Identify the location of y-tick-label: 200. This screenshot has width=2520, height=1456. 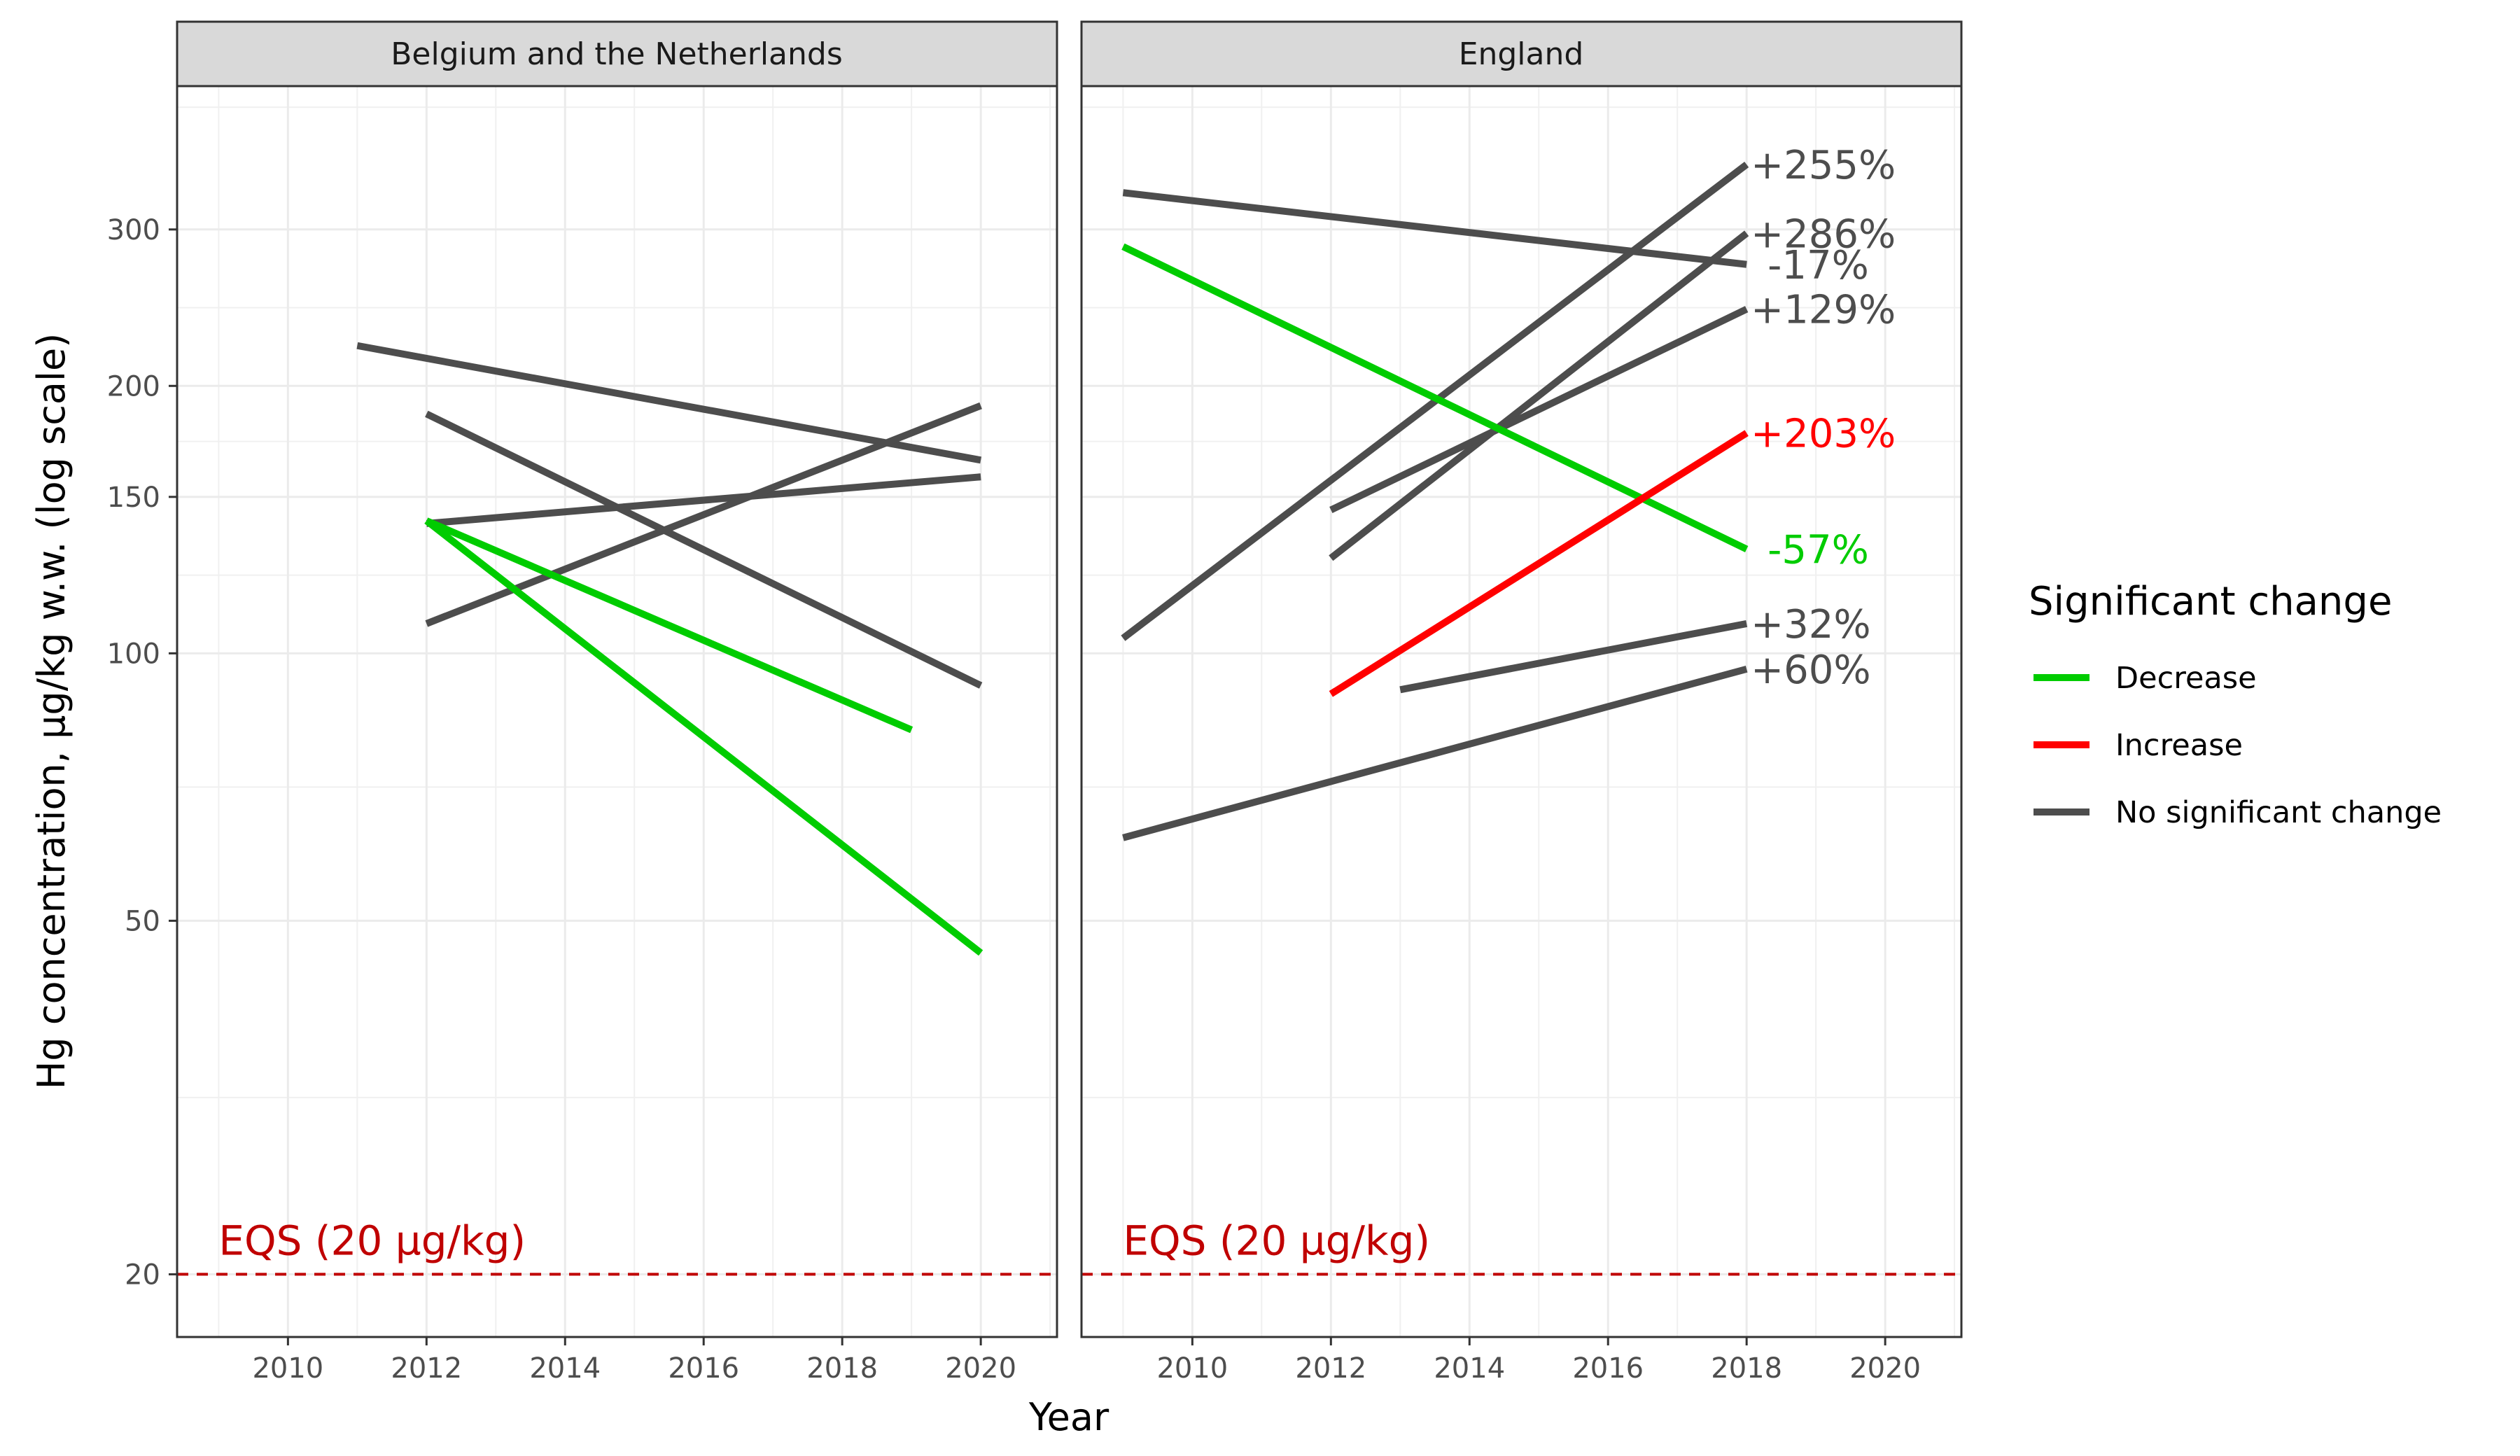
(133, 386).